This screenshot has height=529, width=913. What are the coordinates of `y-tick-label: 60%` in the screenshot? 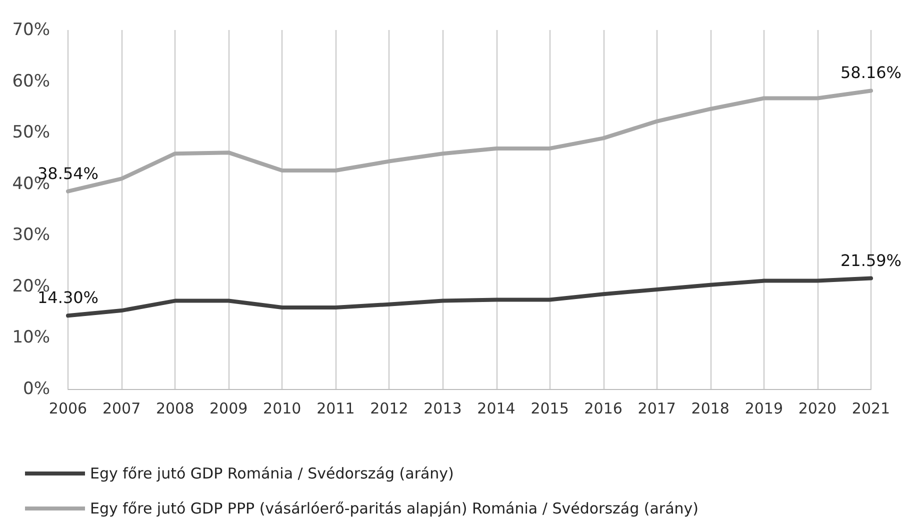 It's located at (31, 81).